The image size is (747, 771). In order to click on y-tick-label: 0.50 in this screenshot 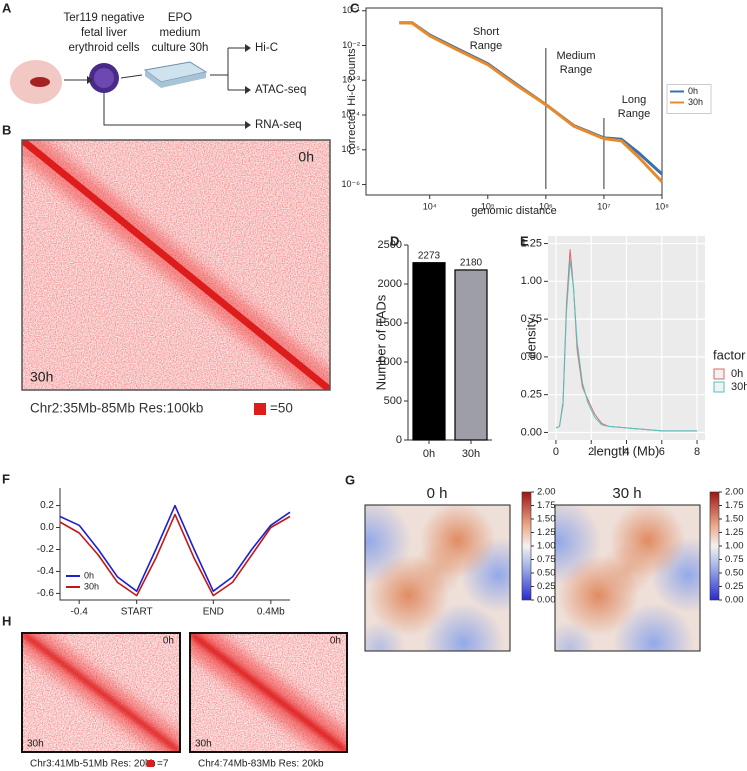, I will do `click(531, 357)`.